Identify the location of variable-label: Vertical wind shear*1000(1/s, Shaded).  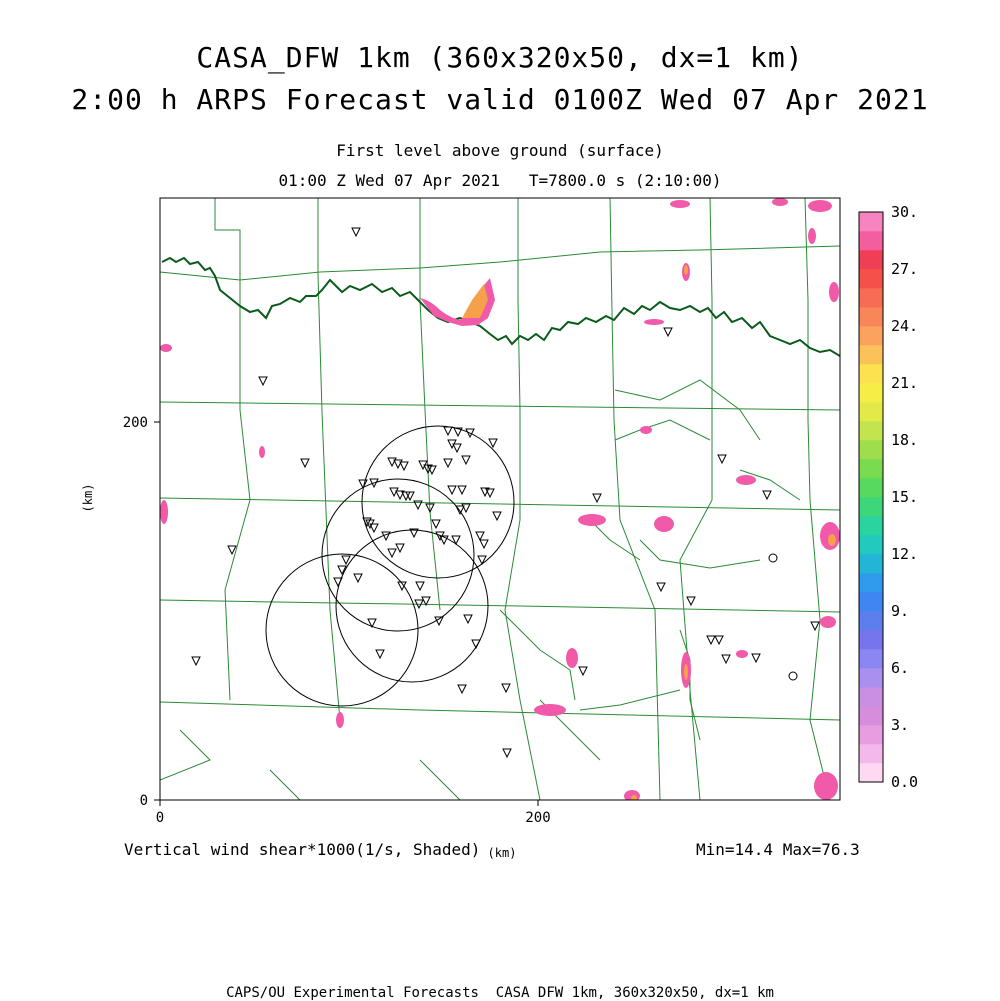
(302, 849).